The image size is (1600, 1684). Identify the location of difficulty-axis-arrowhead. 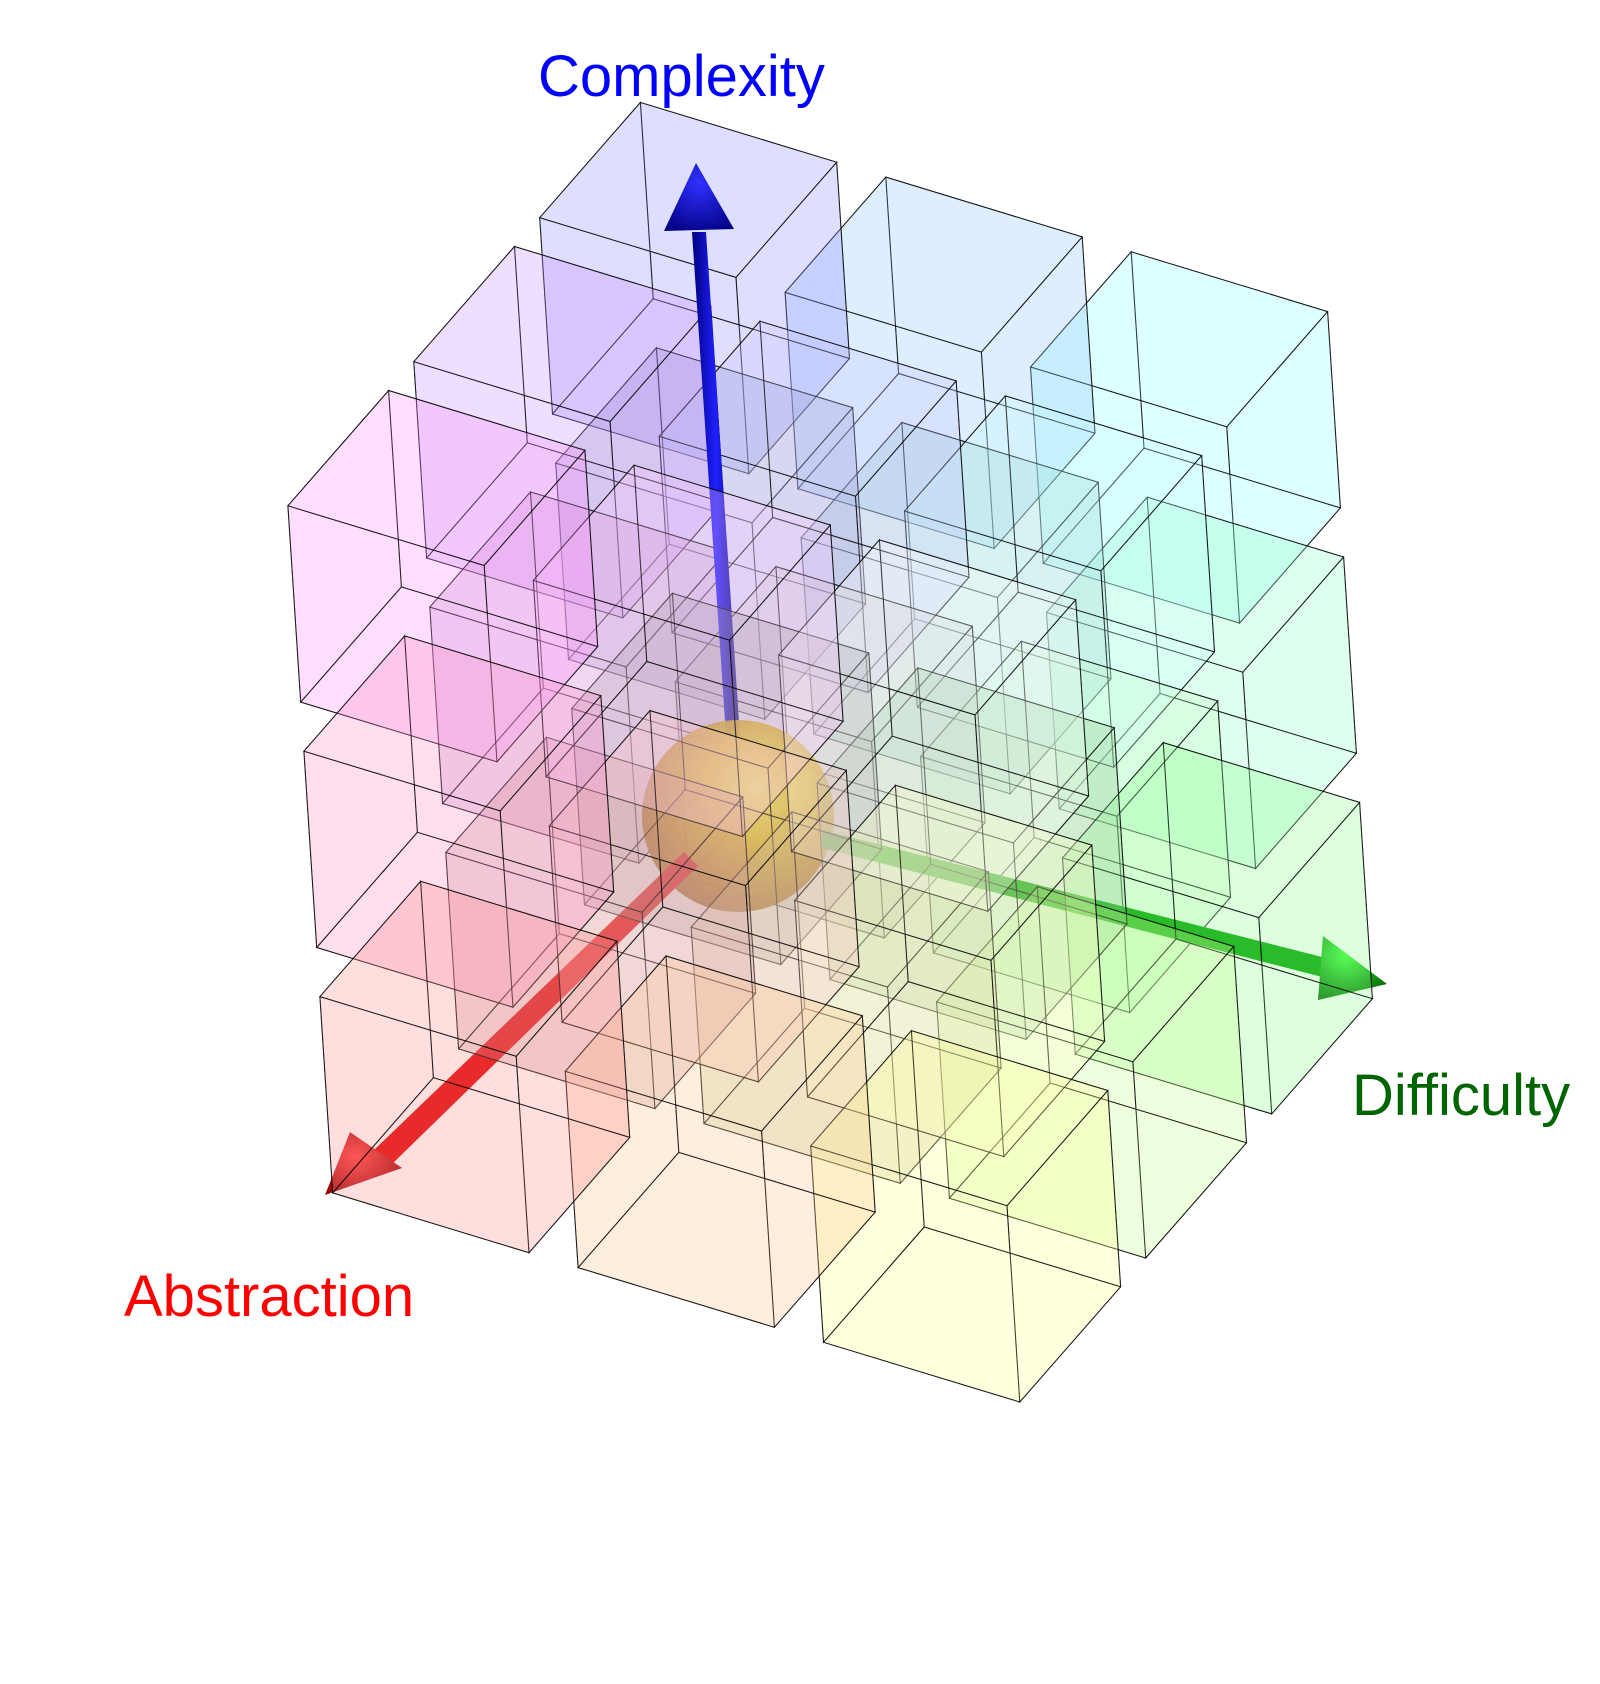
(1352, 968).